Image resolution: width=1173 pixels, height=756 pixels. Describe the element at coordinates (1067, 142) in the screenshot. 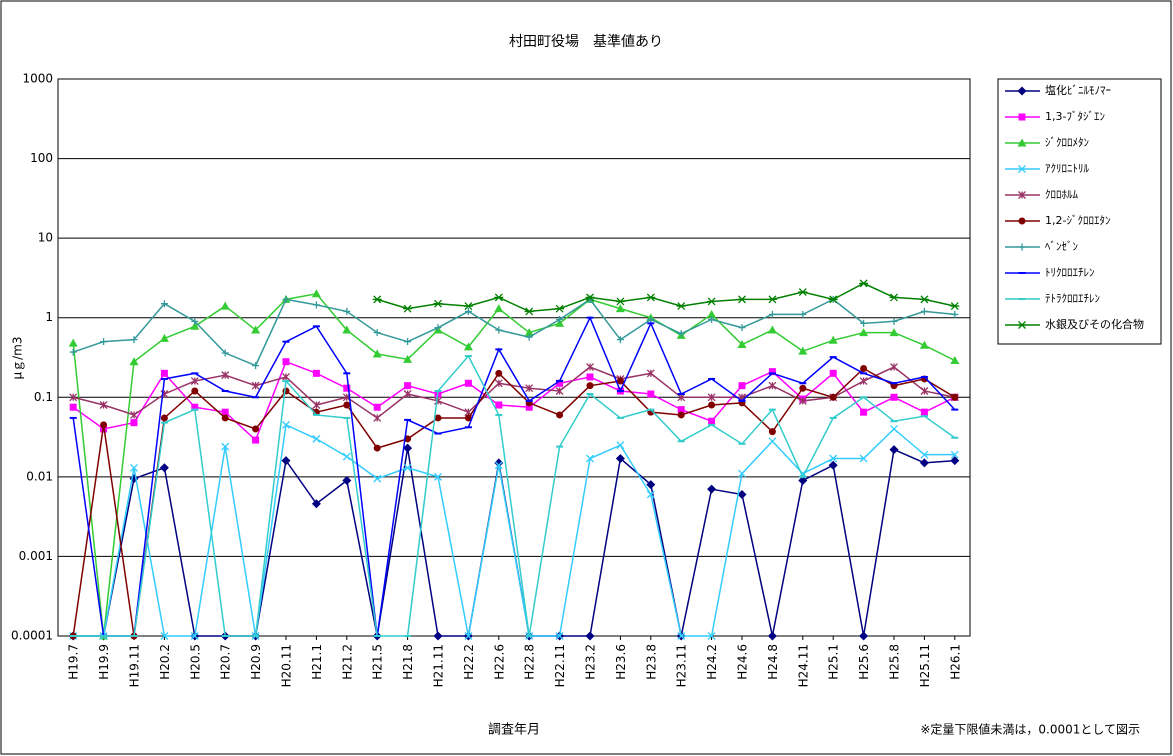

I see `legend-label: ｼﾞｸﾛﾛﾒﾀﾝ` at that location.